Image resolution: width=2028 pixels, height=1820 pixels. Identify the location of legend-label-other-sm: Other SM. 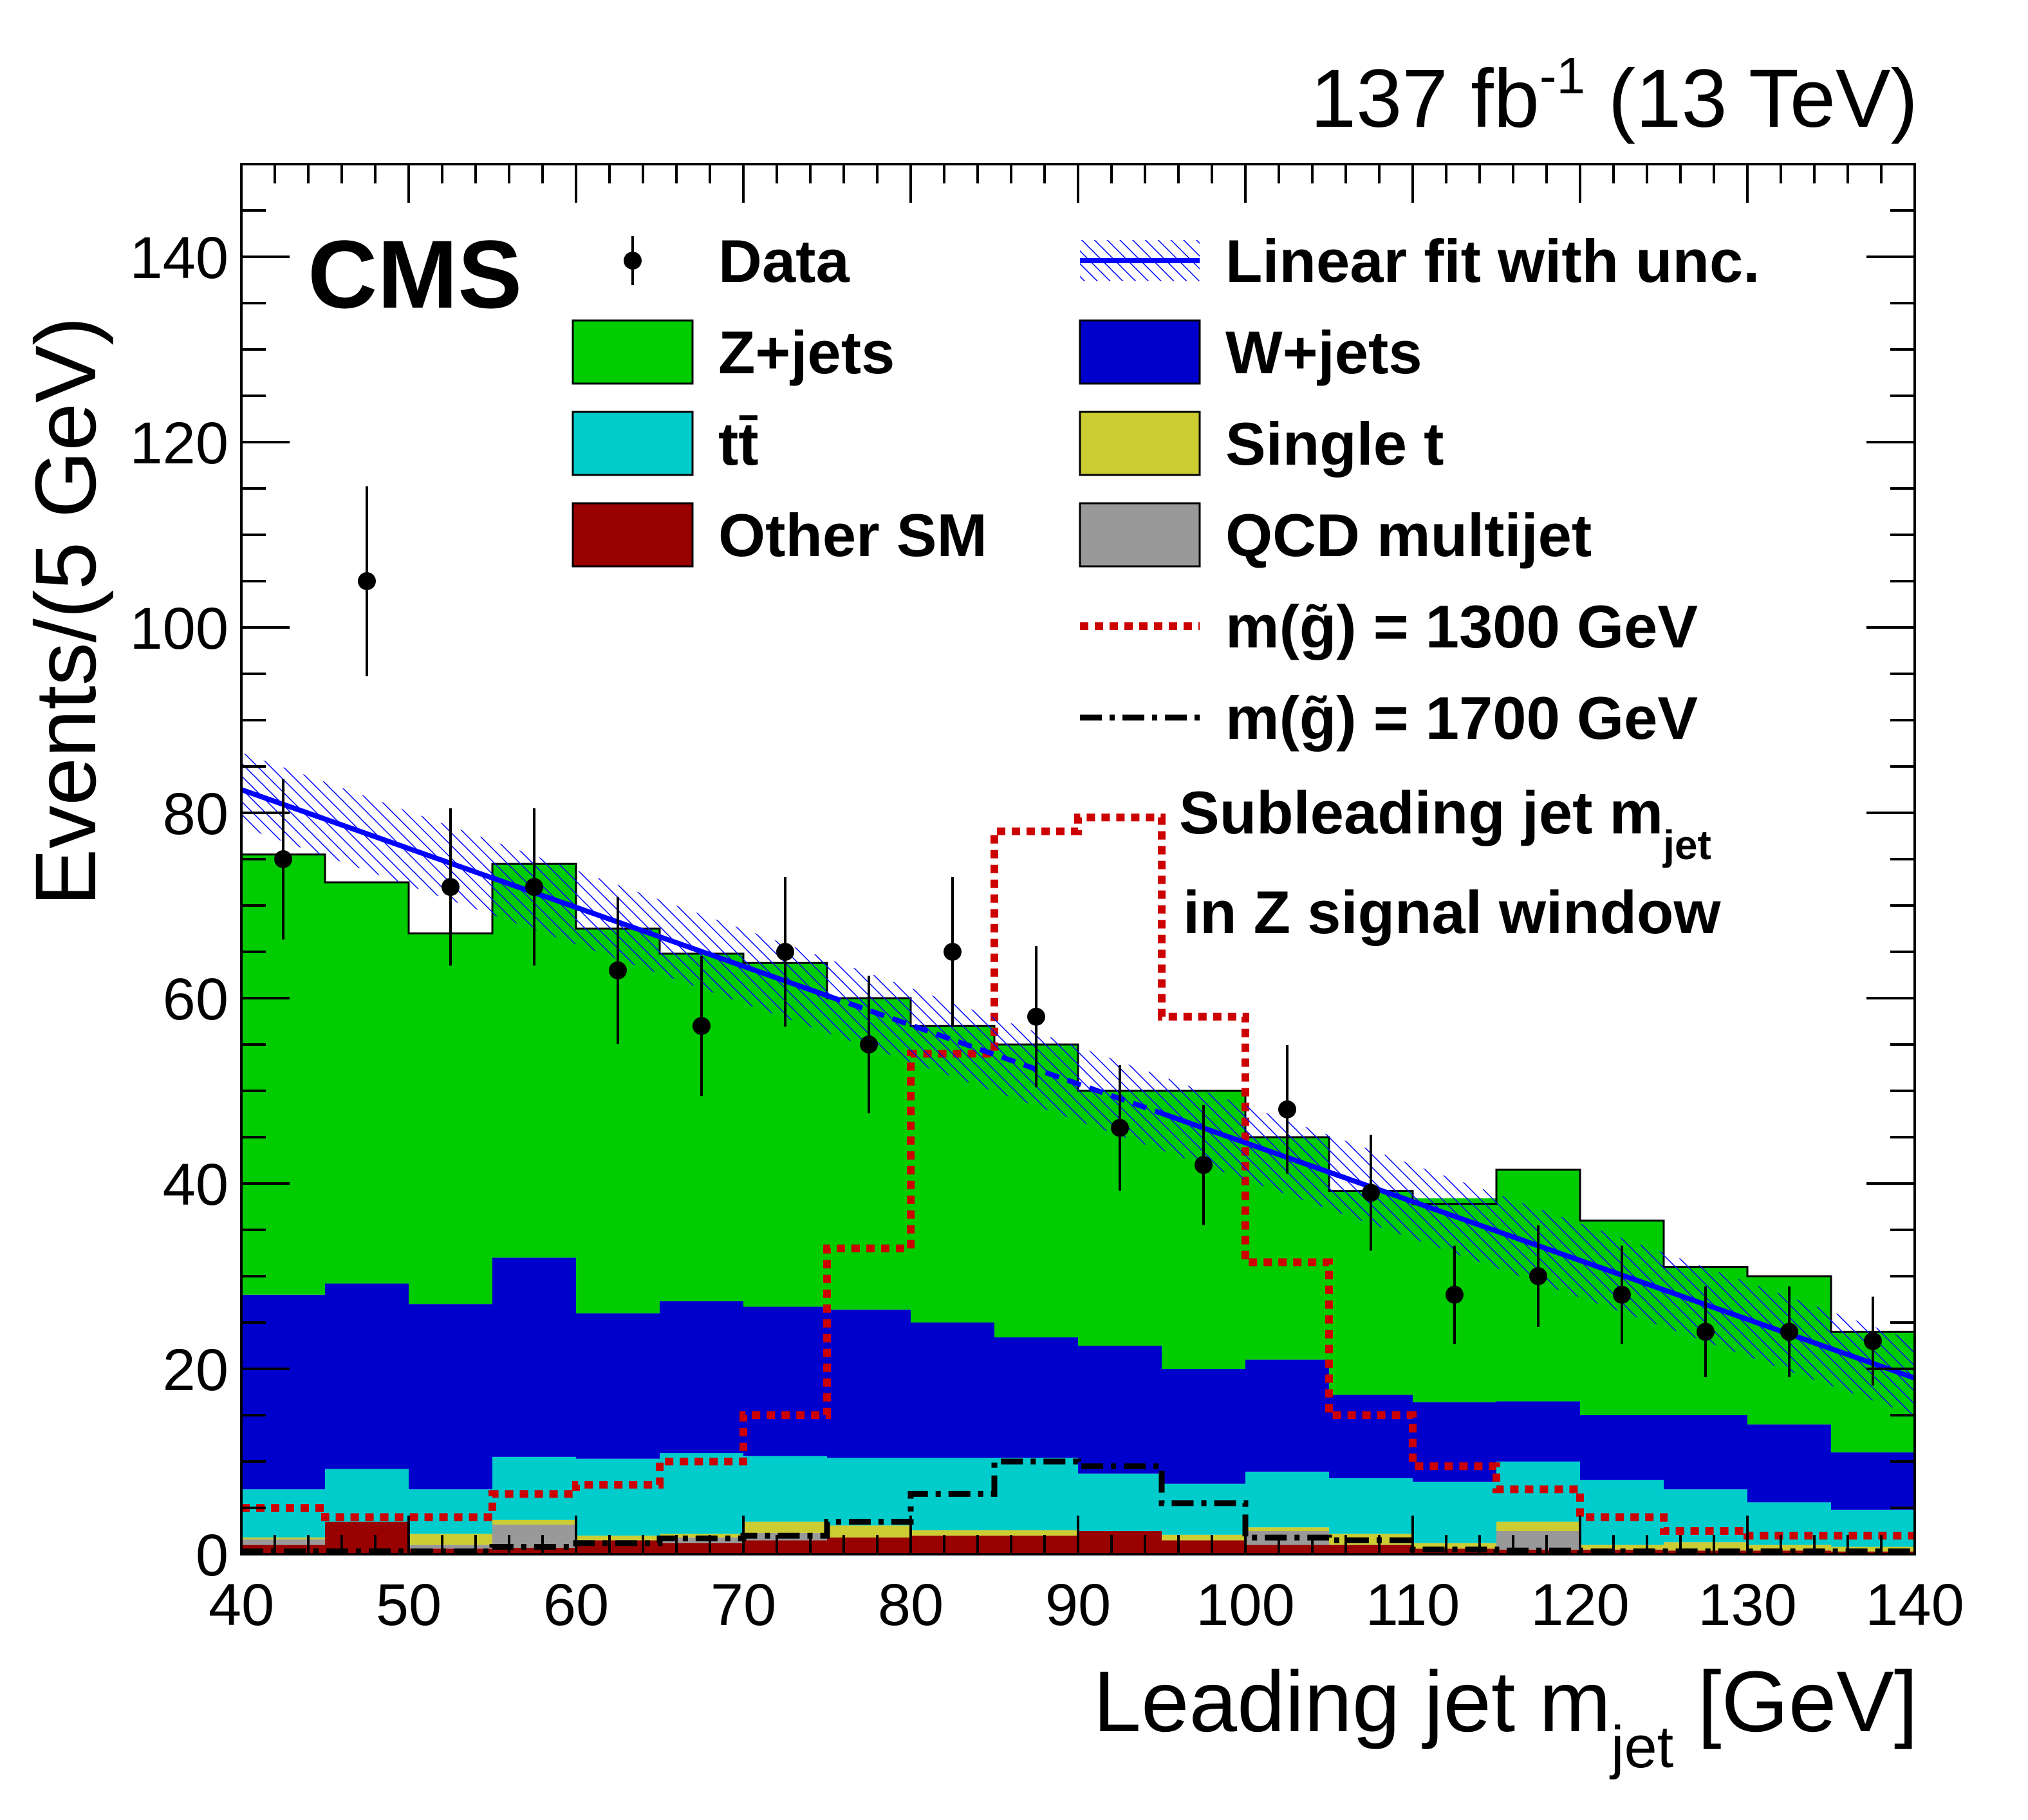
(852, 535).